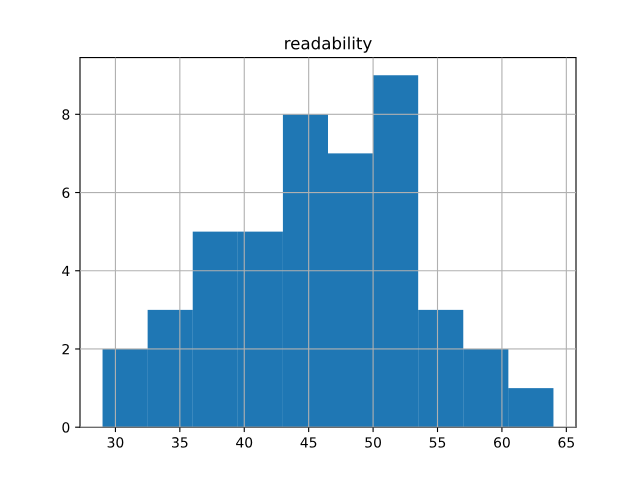 The height and width of the screenshot is (480, 640). I want to click on x-tick-label: 40, so click(244, 442).